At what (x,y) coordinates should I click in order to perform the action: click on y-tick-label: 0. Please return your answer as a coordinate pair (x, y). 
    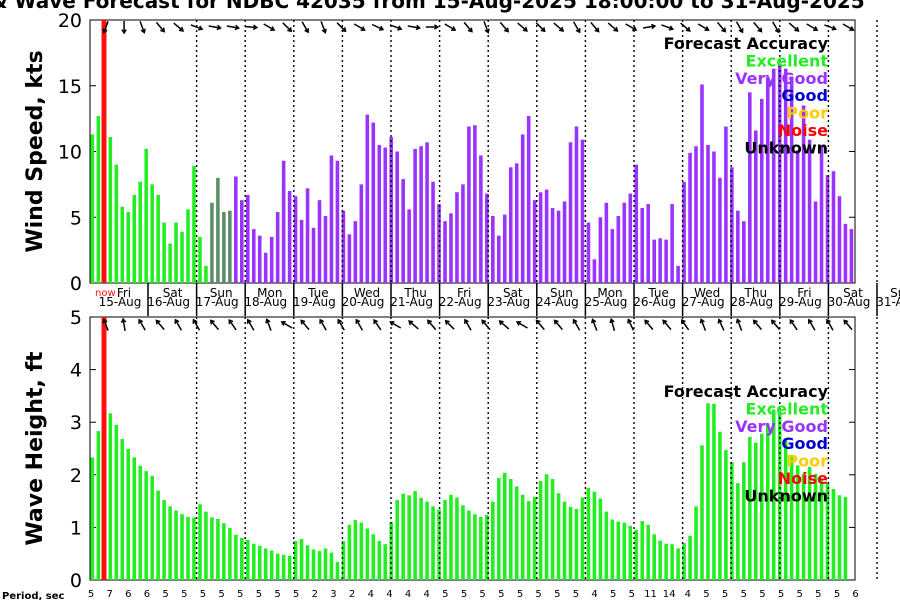
    Looking at the image, I should click on (76, 581).